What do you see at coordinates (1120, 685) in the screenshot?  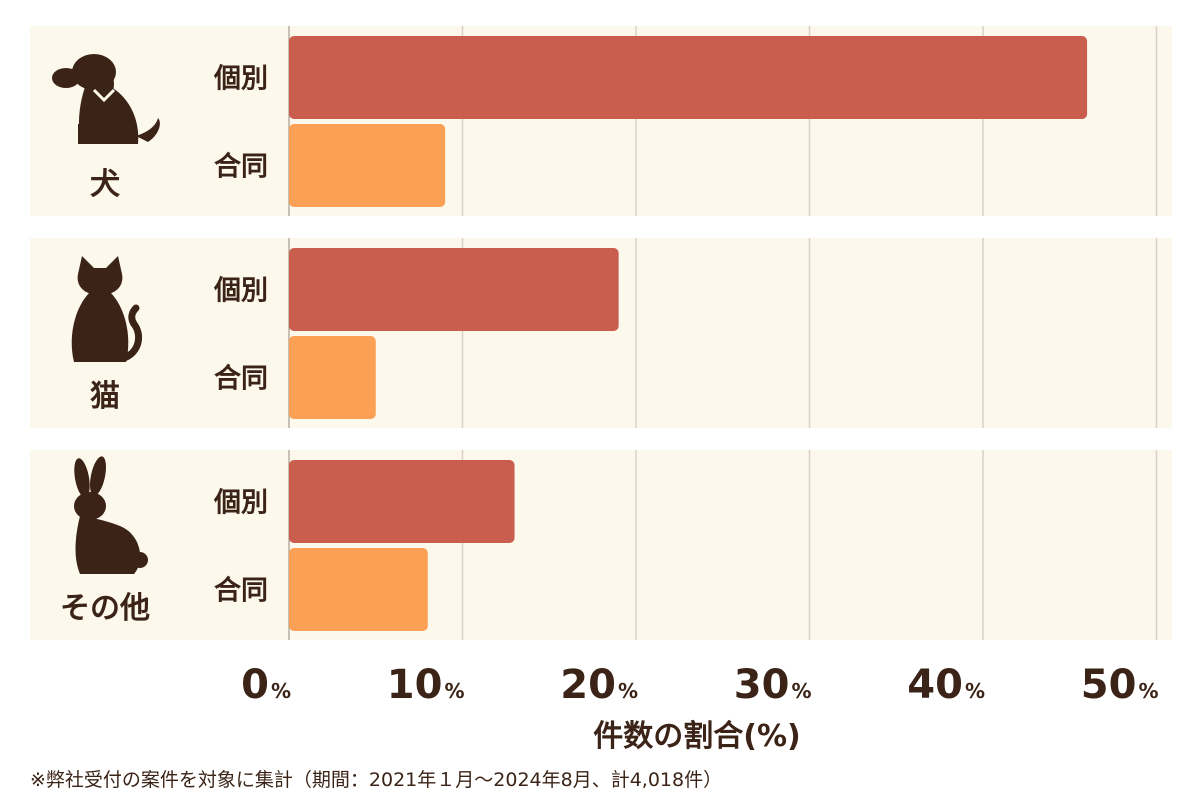 I see `x-tick-label: 50%` at bounding box center [1120, 685].